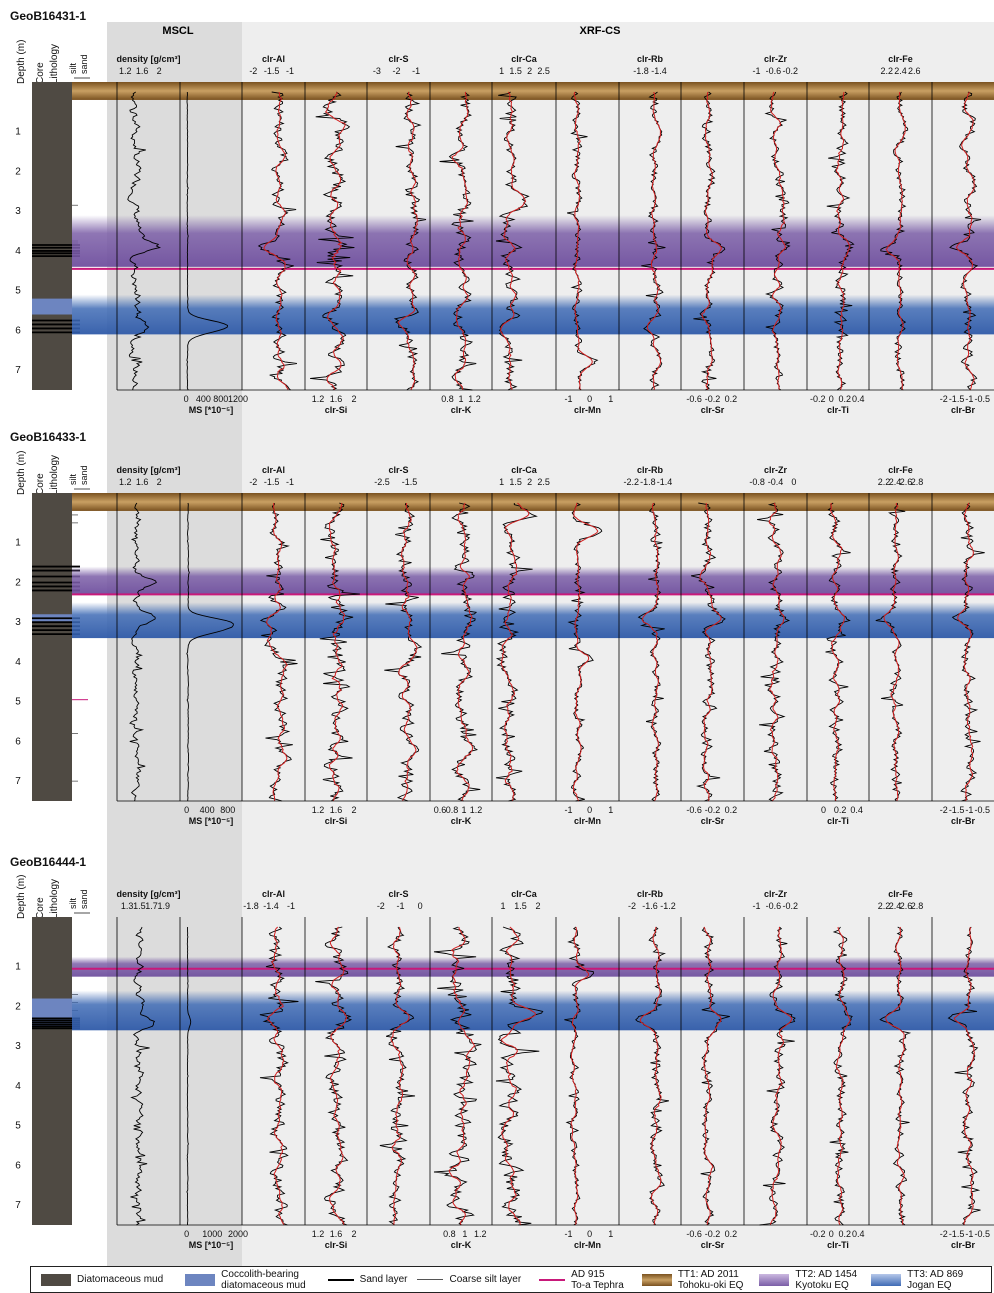 The image size is (994, 1293). Describe the element at coordinates (164, 906) in the screenshot. I see `axis-tick-label: 1.9` at that location.